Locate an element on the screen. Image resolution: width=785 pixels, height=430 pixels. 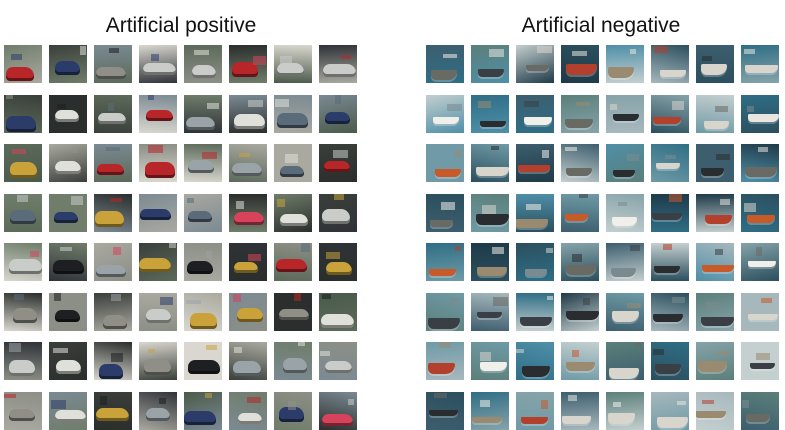
negative-panel-title: Artificial negative is located at coordinates (601, 25).